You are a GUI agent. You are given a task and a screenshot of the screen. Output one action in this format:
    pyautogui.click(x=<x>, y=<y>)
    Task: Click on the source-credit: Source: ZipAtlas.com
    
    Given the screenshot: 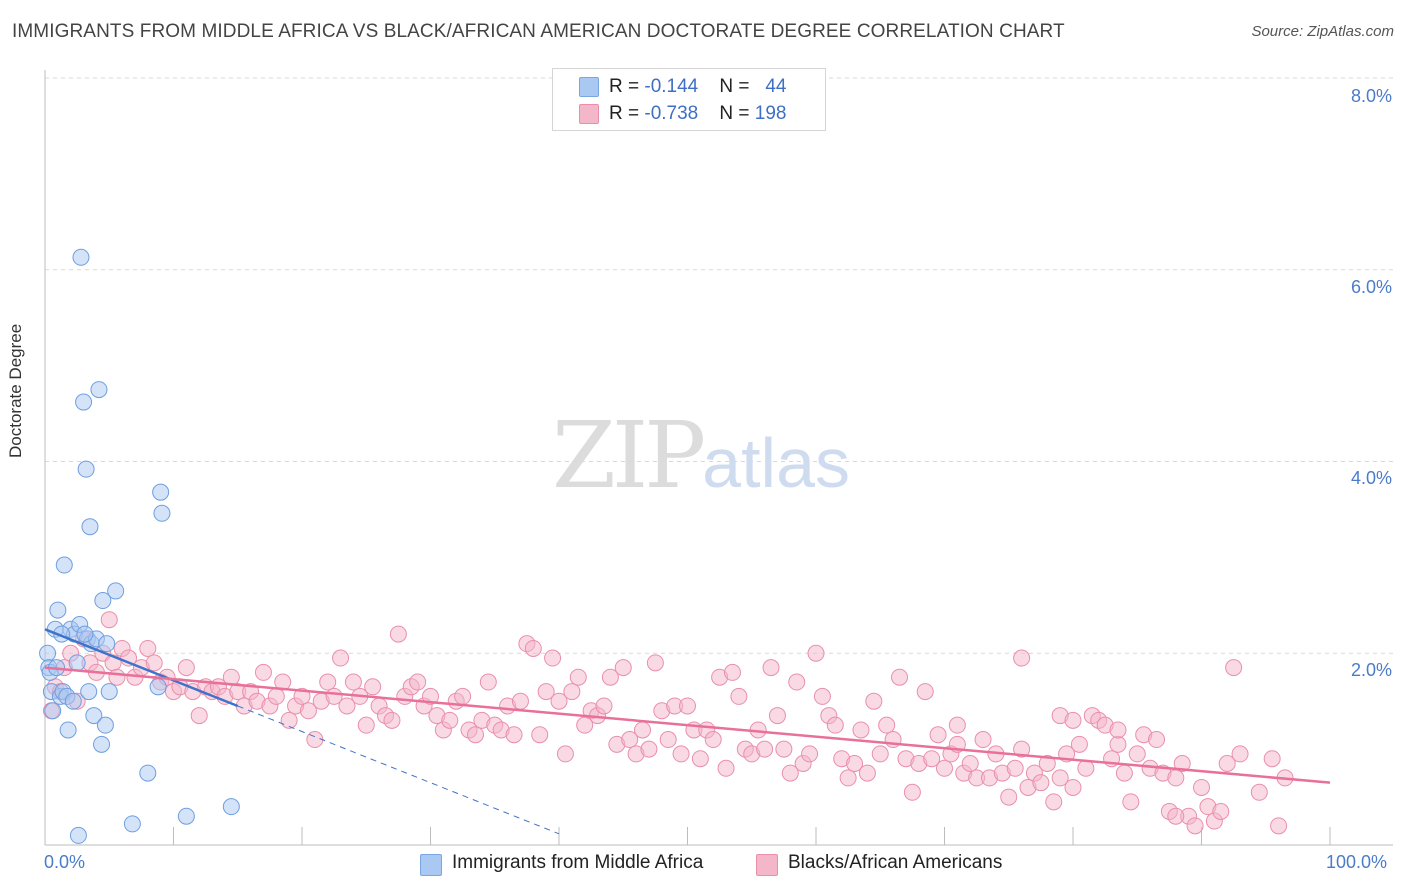 What is the action you would take?
    pyautogui.click(x=1322, y=31)
    